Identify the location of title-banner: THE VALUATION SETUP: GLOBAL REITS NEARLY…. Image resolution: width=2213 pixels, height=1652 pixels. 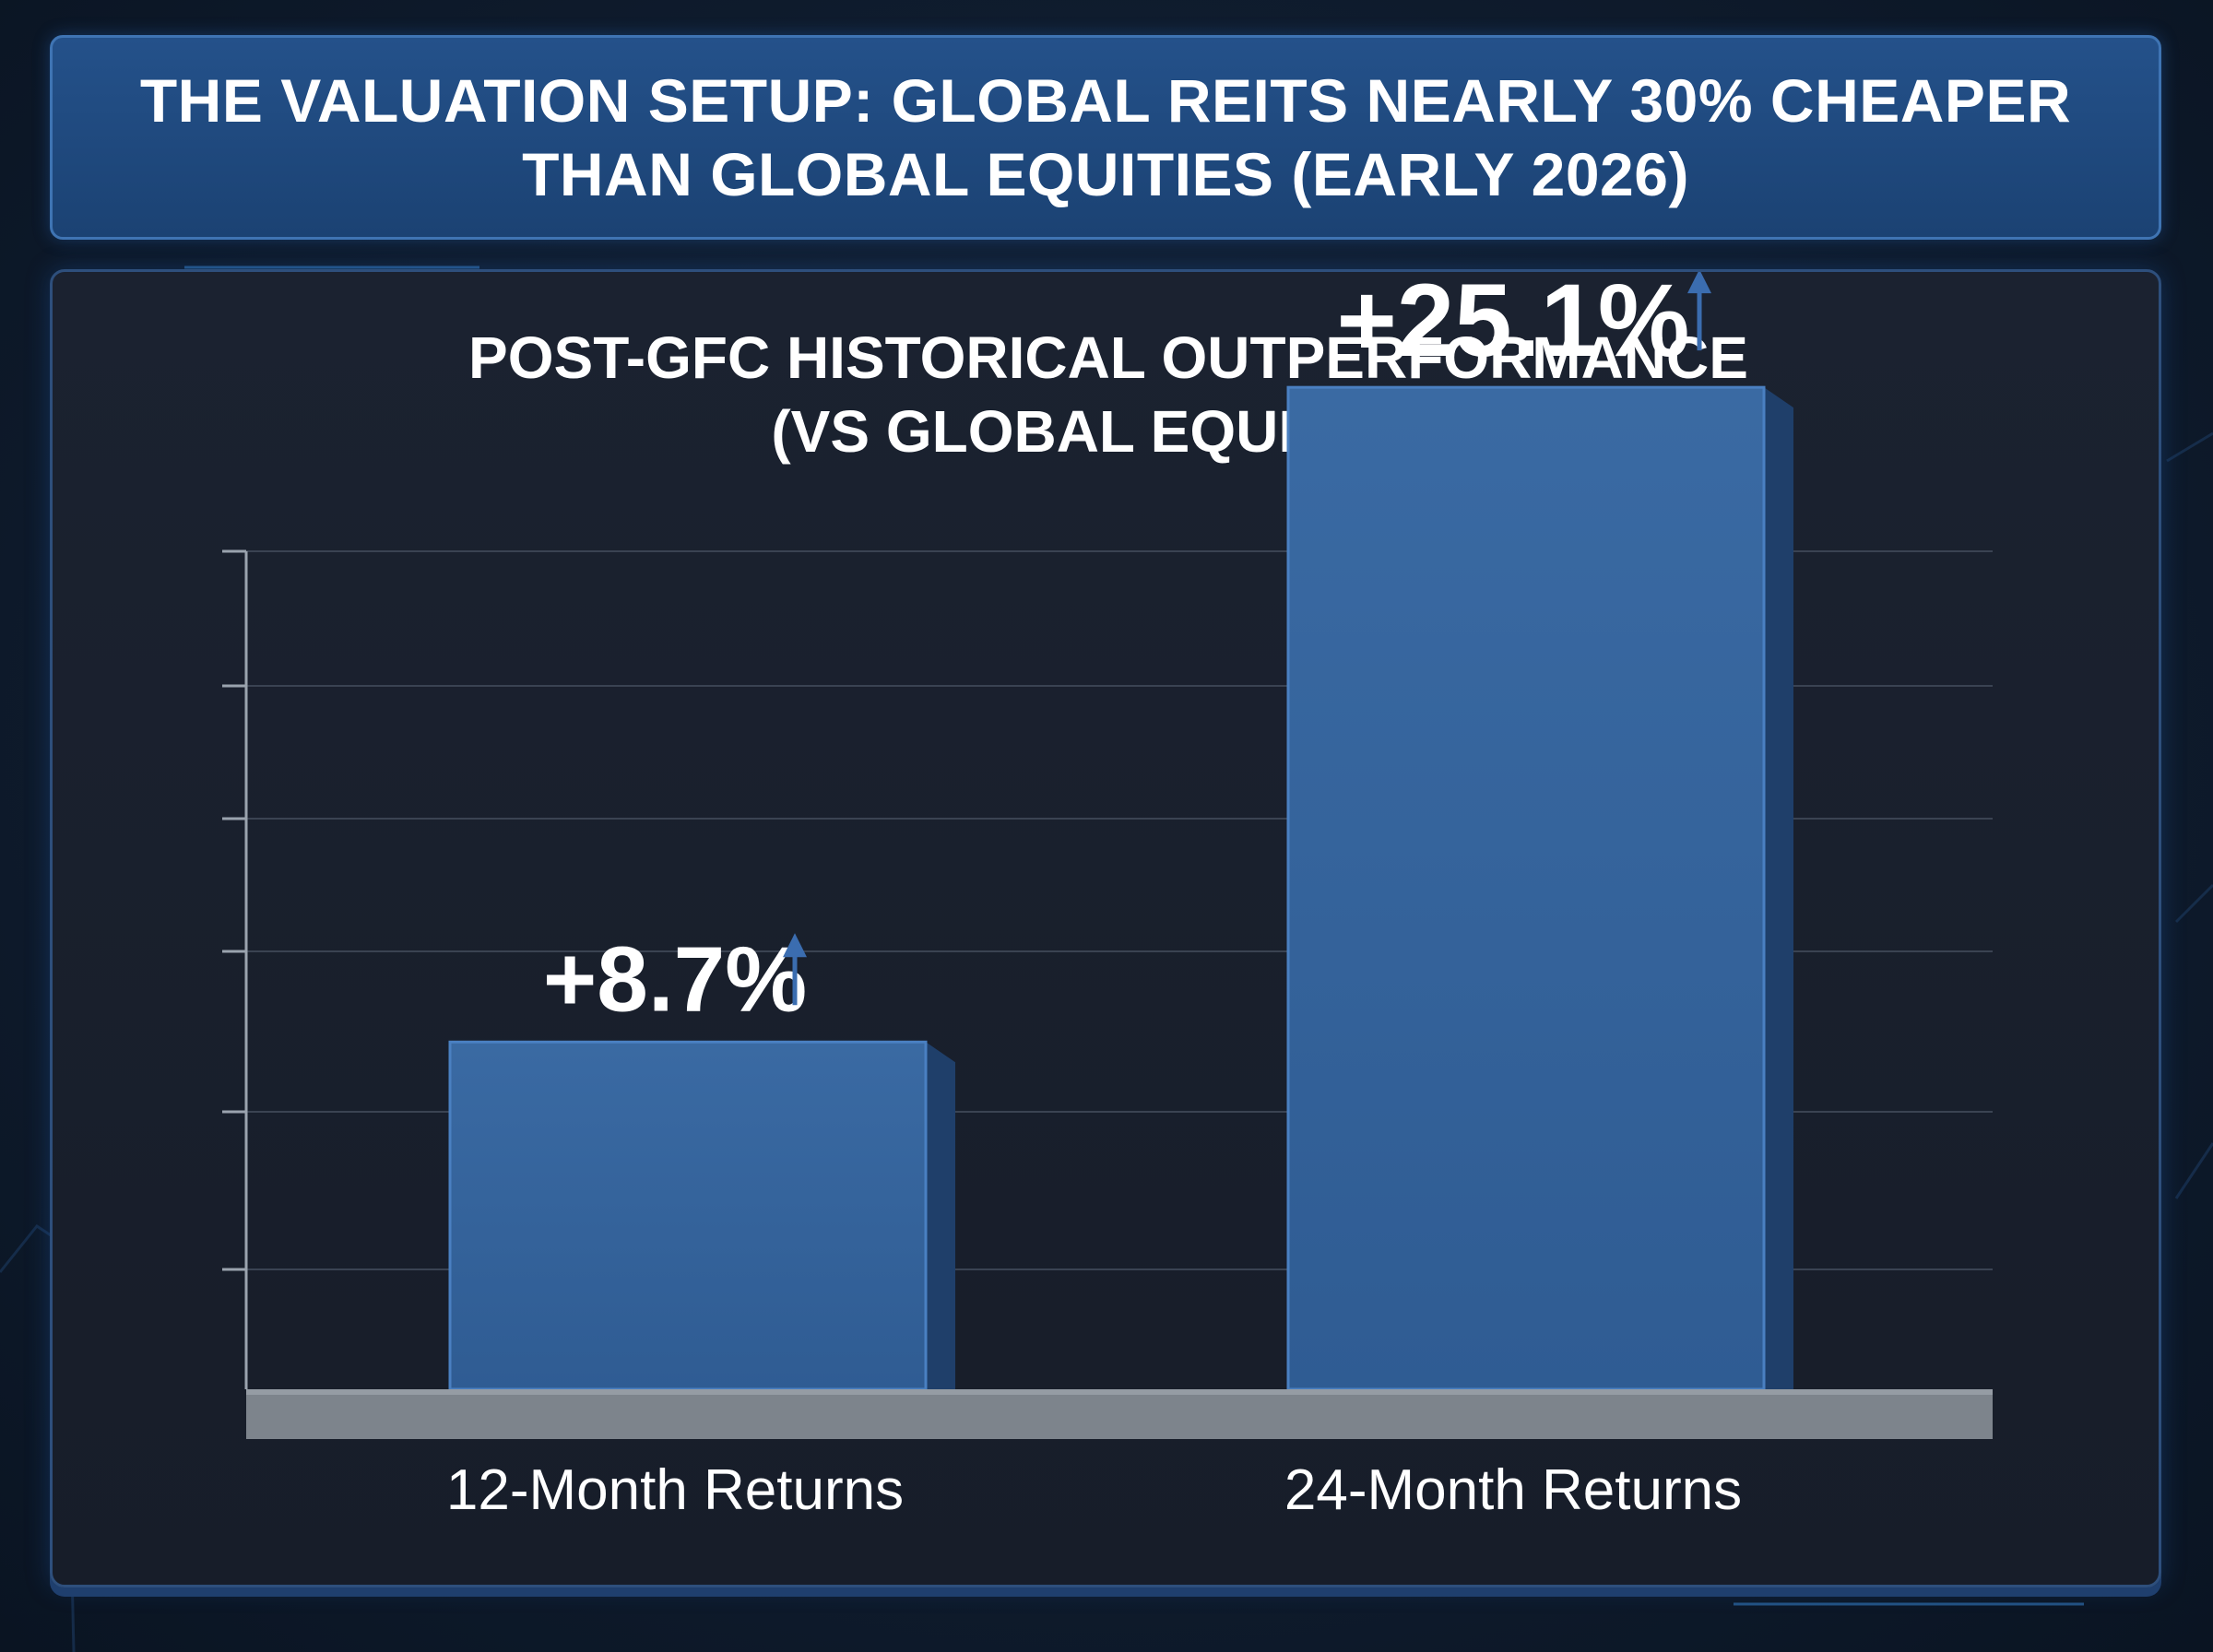
(1105, 137).